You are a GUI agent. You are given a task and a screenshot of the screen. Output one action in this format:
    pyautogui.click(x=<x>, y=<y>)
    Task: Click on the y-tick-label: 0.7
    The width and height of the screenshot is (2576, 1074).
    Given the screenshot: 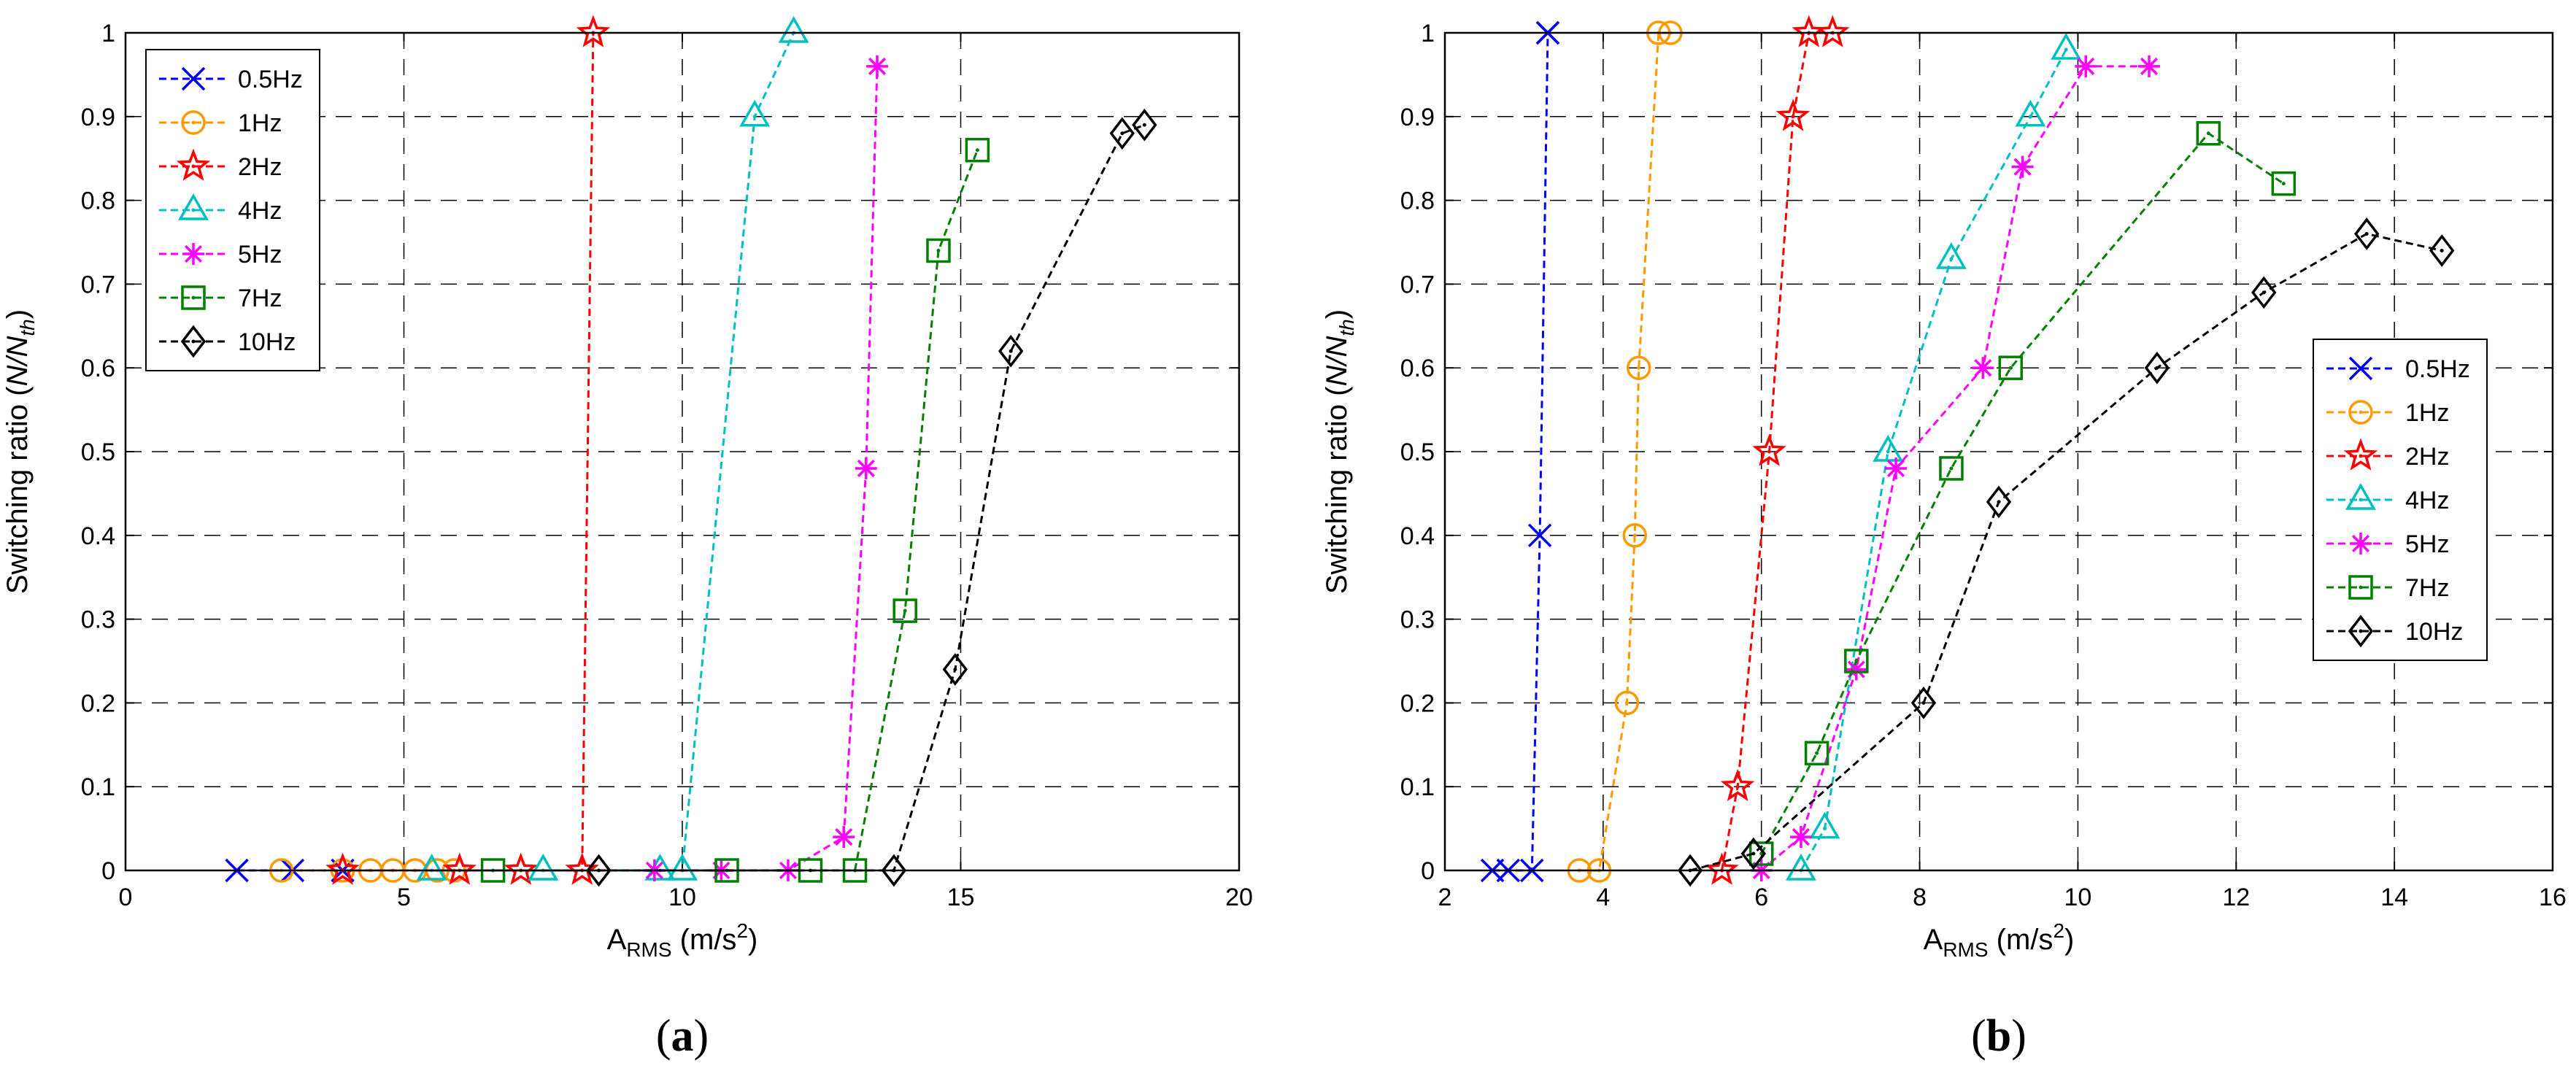 What is the action you would take?
    pyautogui.click(x=1417, y=284)
    